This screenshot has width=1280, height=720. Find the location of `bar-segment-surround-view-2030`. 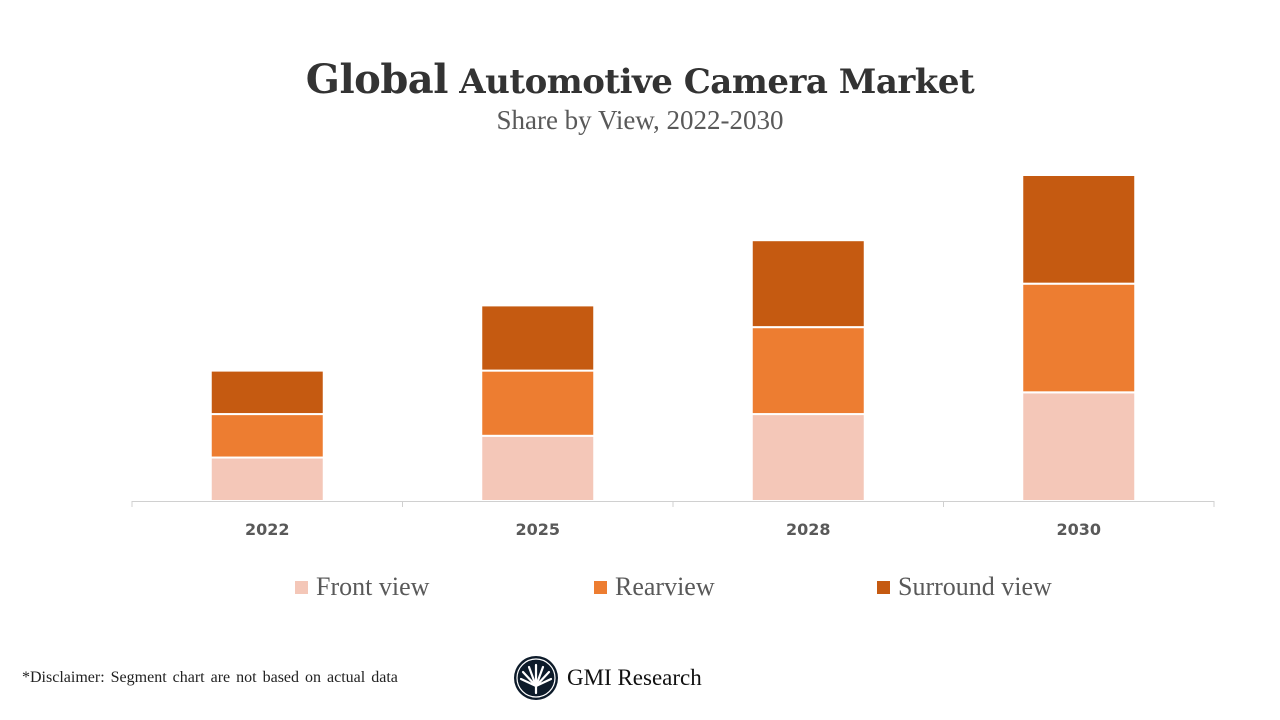

bar-segment-surround-view-2030 is located at coordinates (1079, 229).